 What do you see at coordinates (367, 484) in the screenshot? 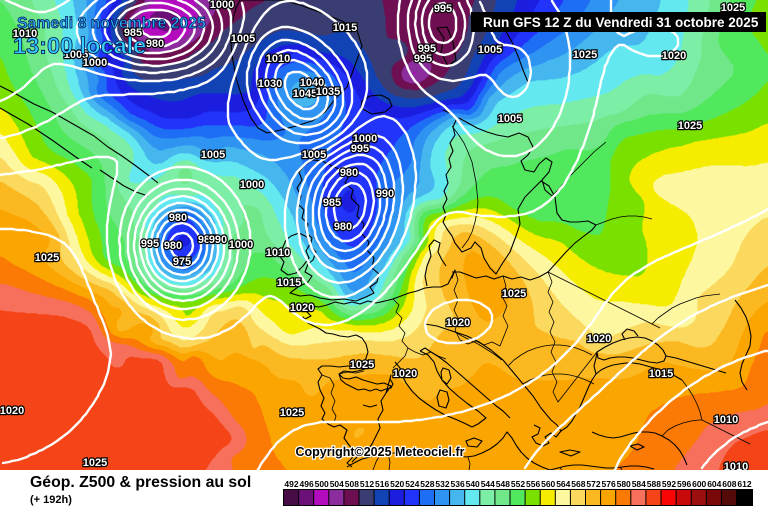
I see `svg-text: 512` at bounding box center [367, 484].